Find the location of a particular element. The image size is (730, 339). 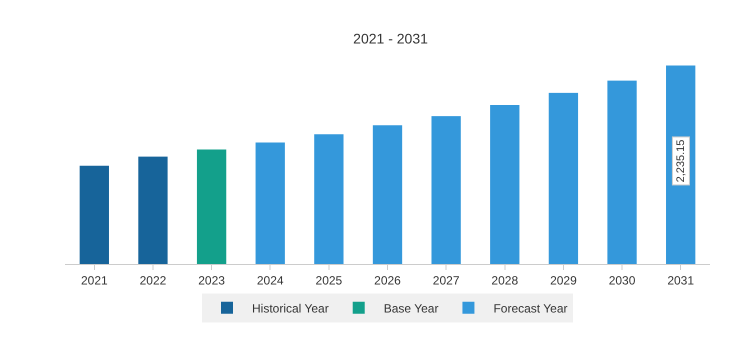

x-tick-label: 2023 is located at coordinates (212, 280).